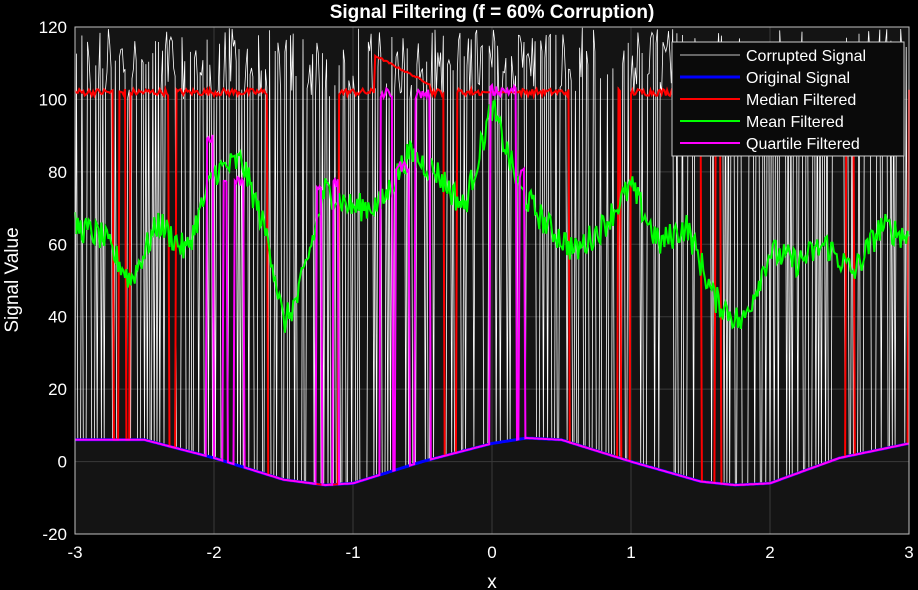  I want to click on chart-title: Signal Filtering (f = 60% Corruption), so click(492, 12).